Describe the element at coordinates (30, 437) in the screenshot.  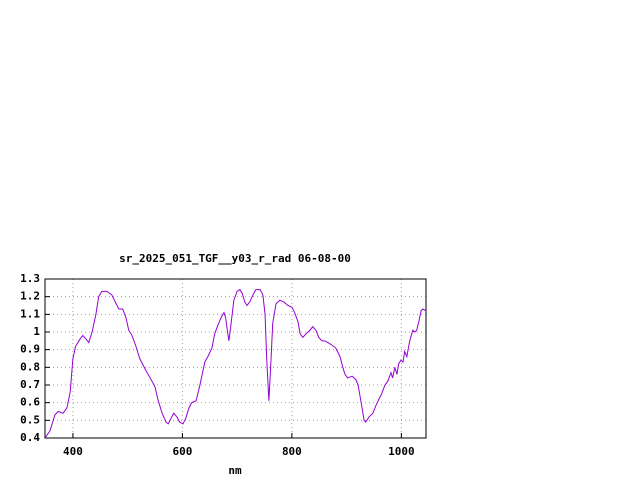
I see `y-tick-label: 0.4` at that location.